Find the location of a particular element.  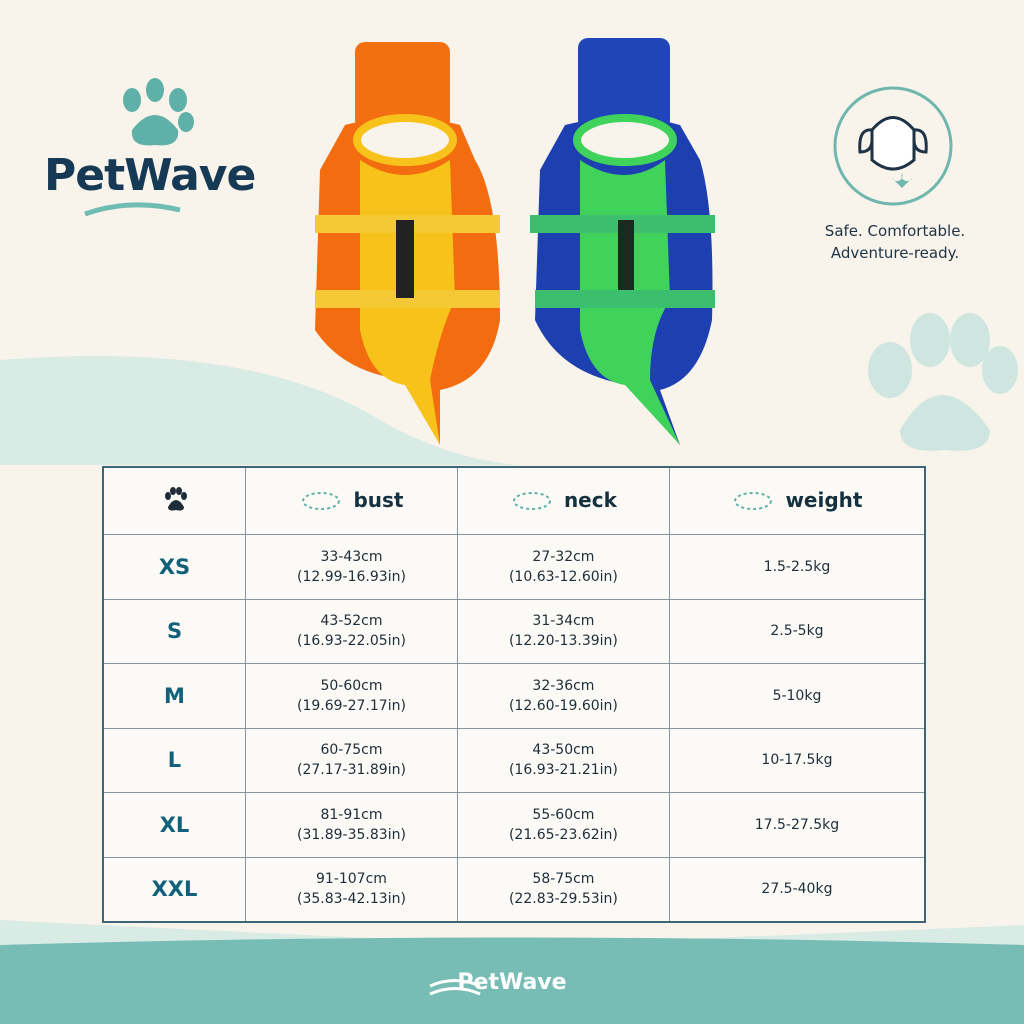

header-label: neck is located at coordinates (590, 499).